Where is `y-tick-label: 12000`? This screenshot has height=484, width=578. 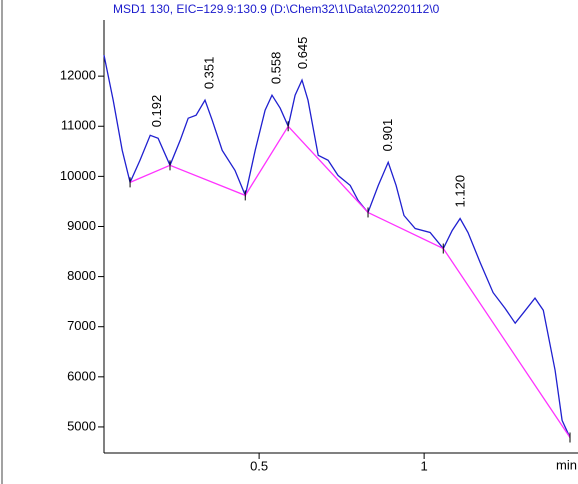 y-tick-label: 12000 is located at coordinates (78, 75).